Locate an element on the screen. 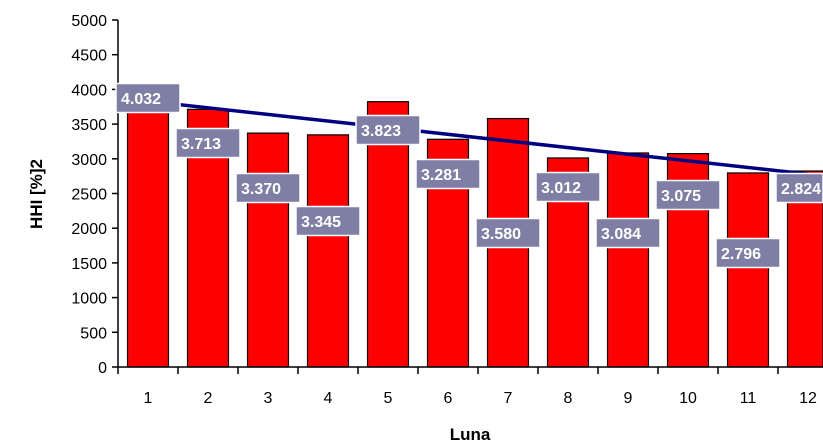 The height and width of the screenshot is (448, 823). x-tick-label: 9 is located at coordinates (628, 398).